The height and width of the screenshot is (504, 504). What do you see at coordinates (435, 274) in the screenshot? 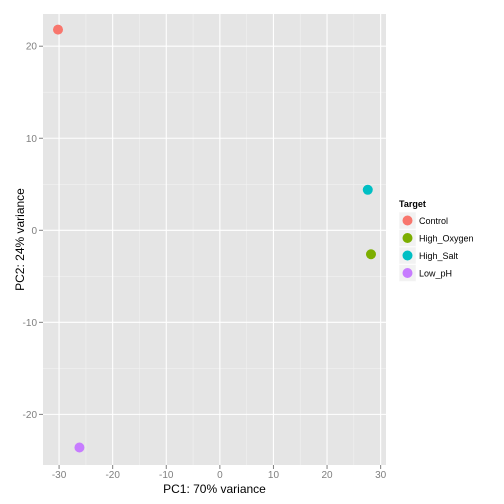
I see `legend-label: Low_pH` at bounding box center [435, 274].